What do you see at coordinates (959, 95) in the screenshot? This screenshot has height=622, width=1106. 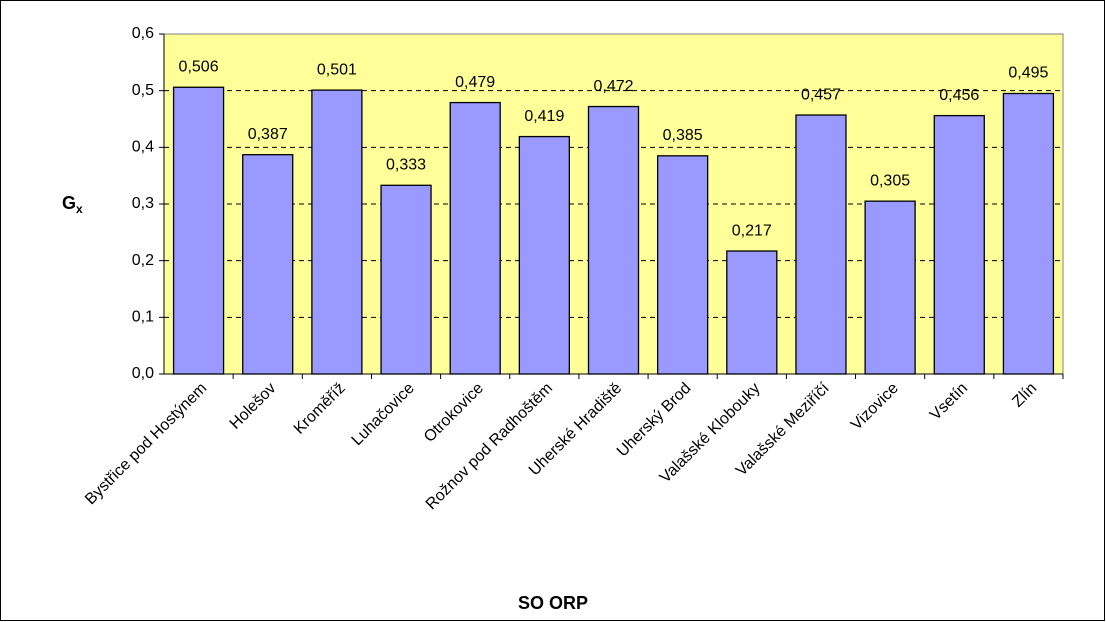 I see `value-label: 0,456` at bounding box center [959, 95].